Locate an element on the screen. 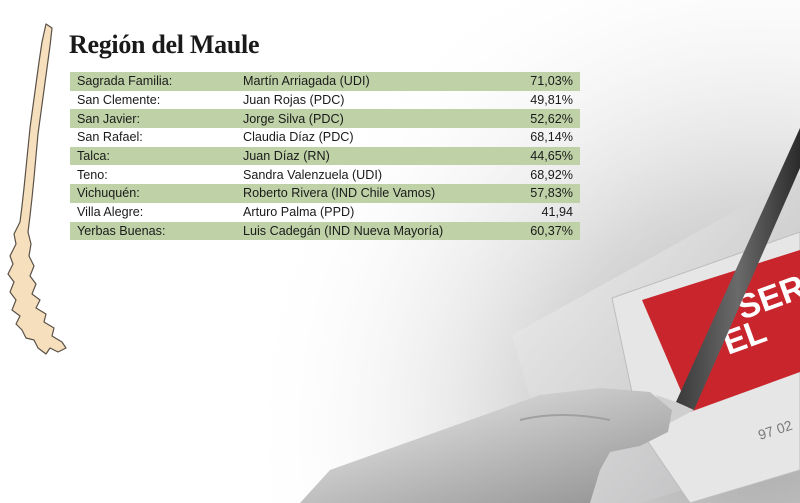 The width and height of the screenshot is (800, 503). percent-cell: 44,65% is located at coordinates (543, 156).